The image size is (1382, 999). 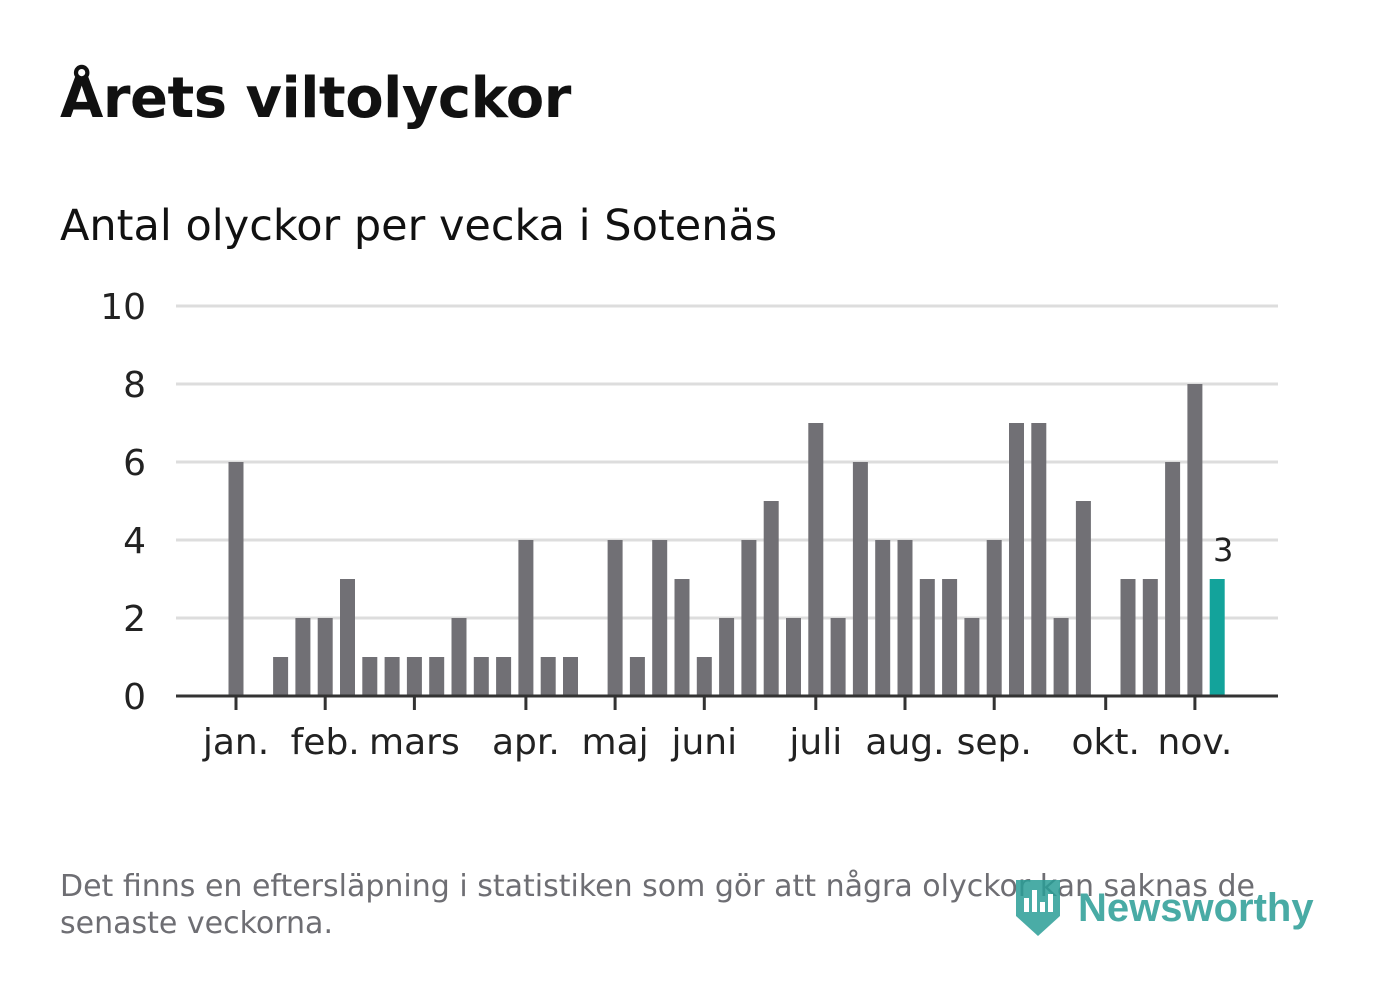 What do you see at coordinates (1038, 908) in the screenshot?
I see `newsworthy-logo-icon` at bounding box center [1038, 908].